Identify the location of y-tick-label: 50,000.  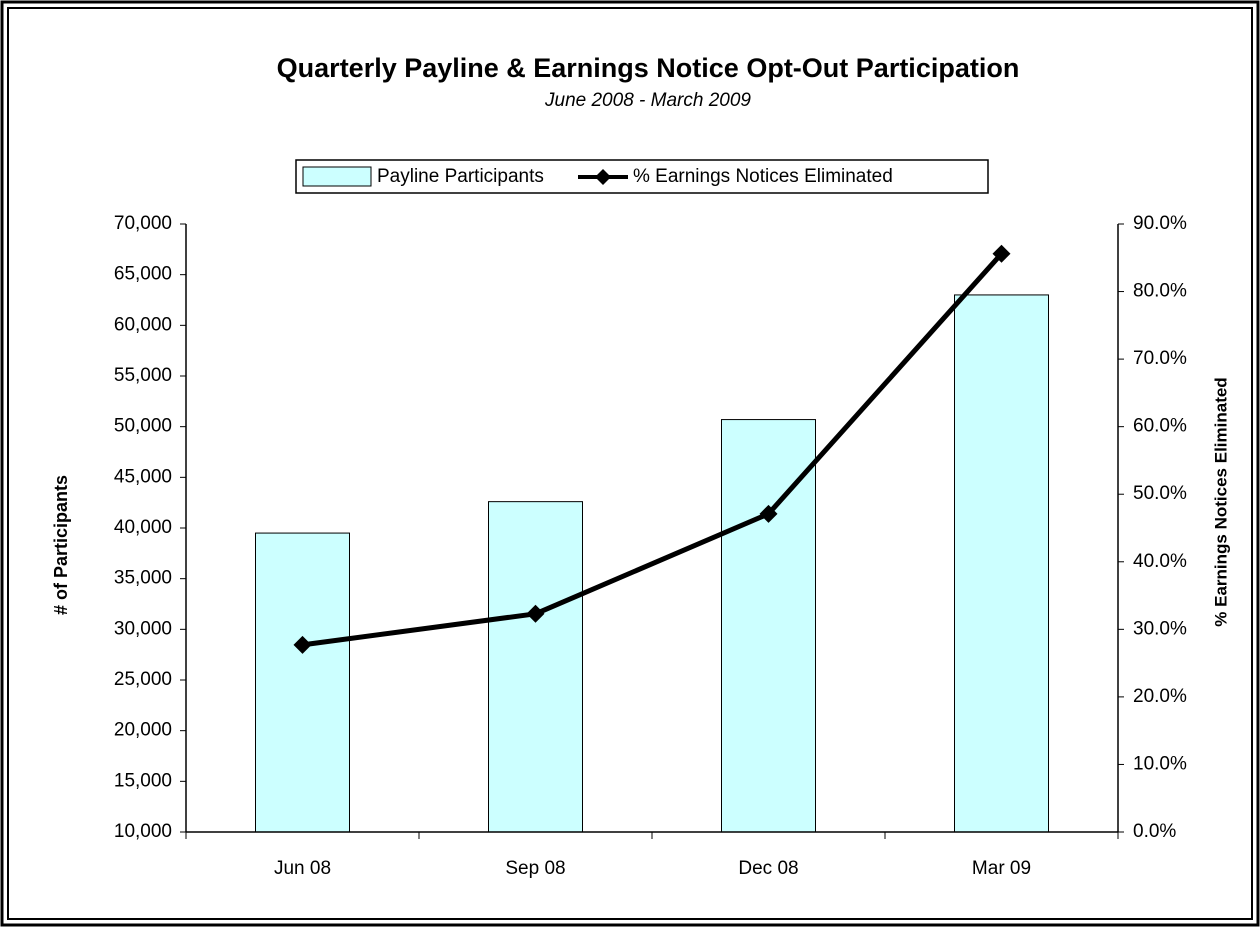
(143, 426).